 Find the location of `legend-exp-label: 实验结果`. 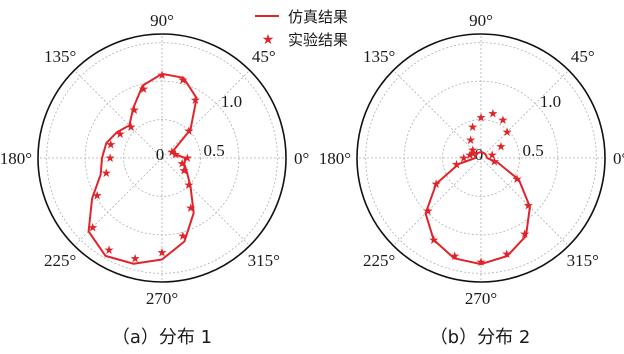

legend-exp-label: 实验结果 is located at coordinates (318, 40).